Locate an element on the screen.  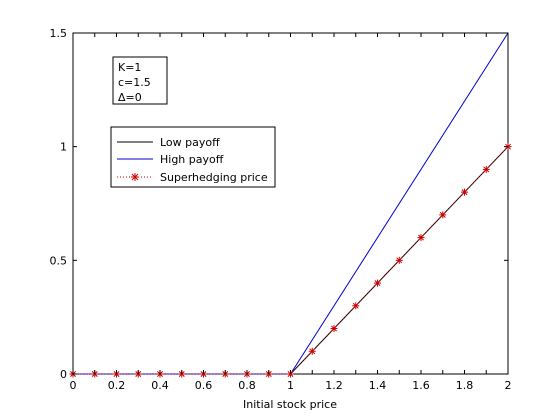
annotation-line-2: c=1.5 is located at coordinates (134, 82).